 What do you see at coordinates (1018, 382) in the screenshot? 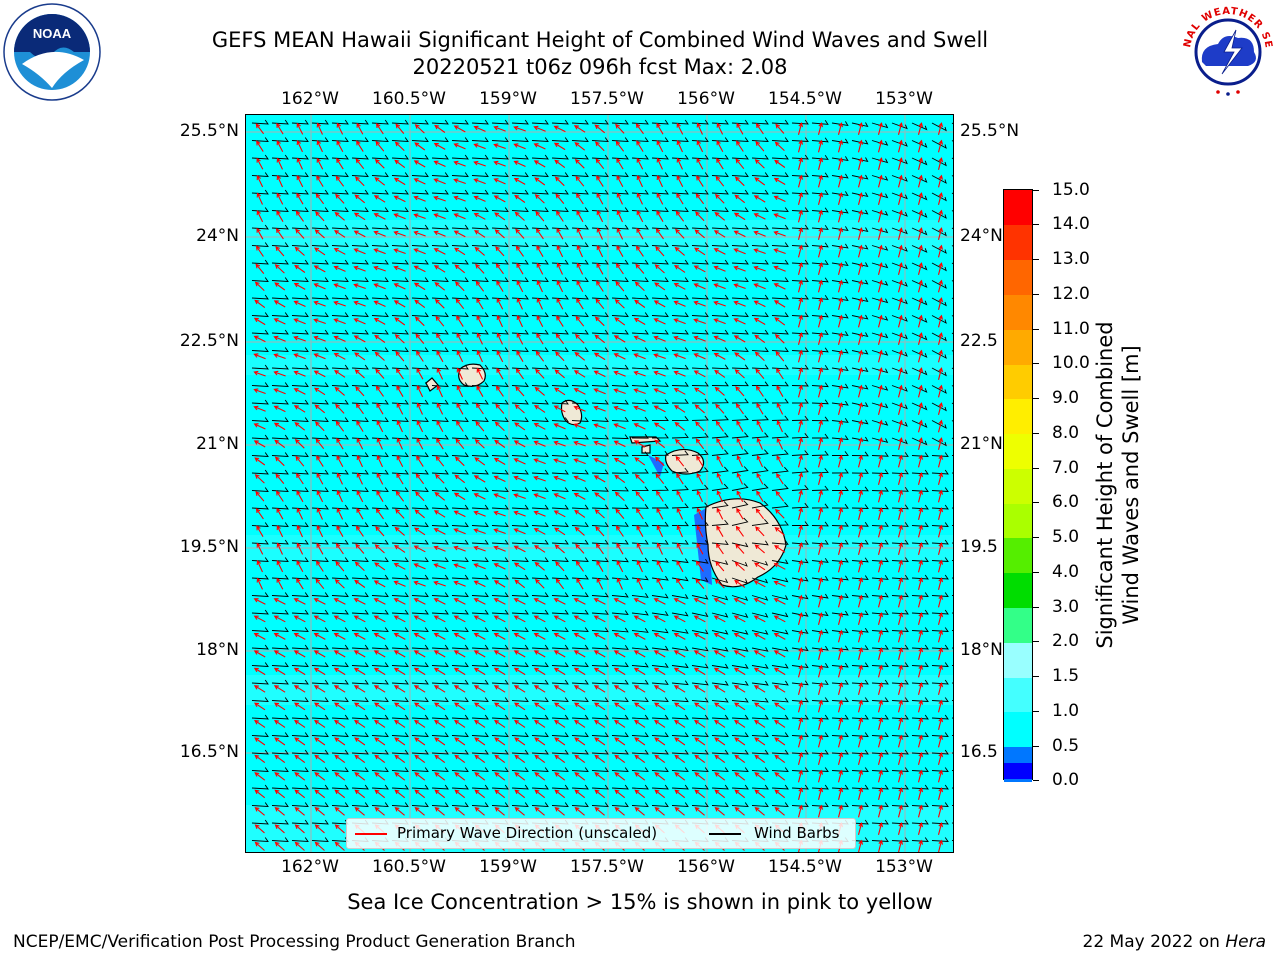
I see `colorbar-segment` at bounding box center [1018, 382].